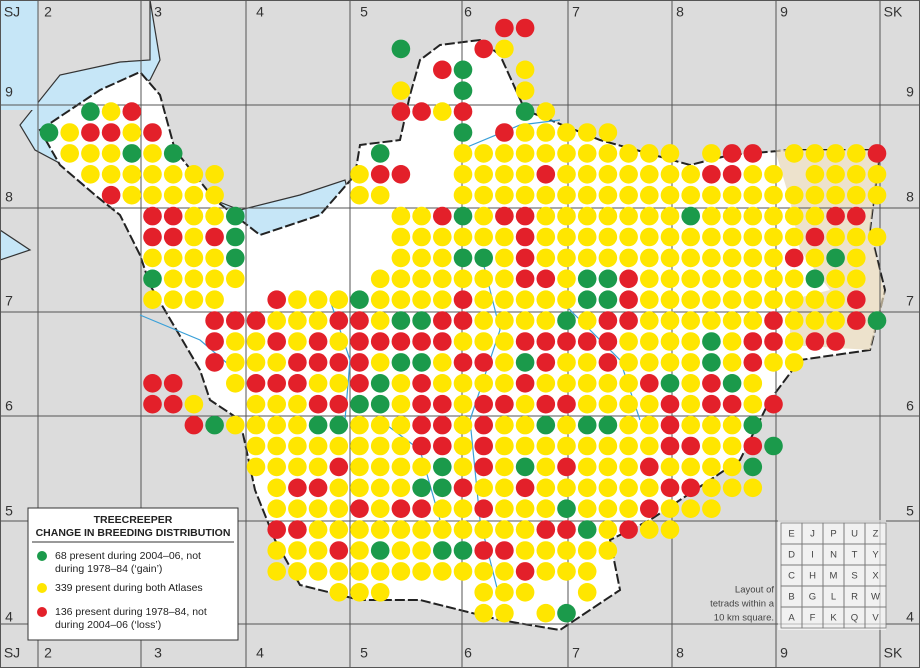  Describe the element at coordinates (910, 617) in the screenshot. I see `grid-label-right: 4` at that location.